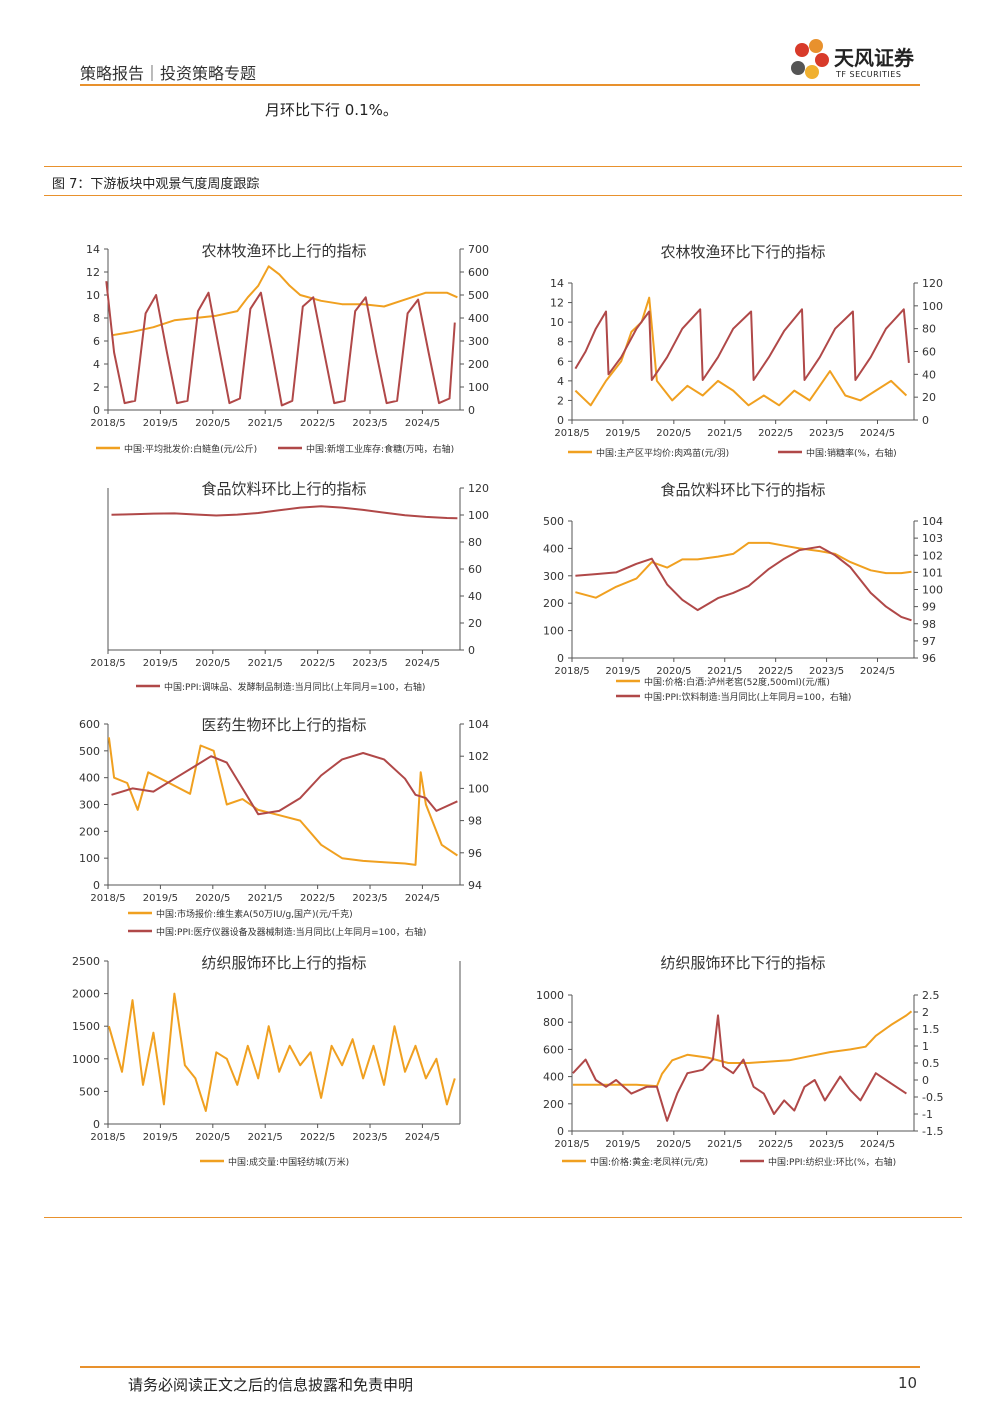 This screenshot has width=1000, height=1414. What do you see at coordinates (475, 821) in the screenshot?
I see `right-tick-label: 98` at bounding box center [475, 821].